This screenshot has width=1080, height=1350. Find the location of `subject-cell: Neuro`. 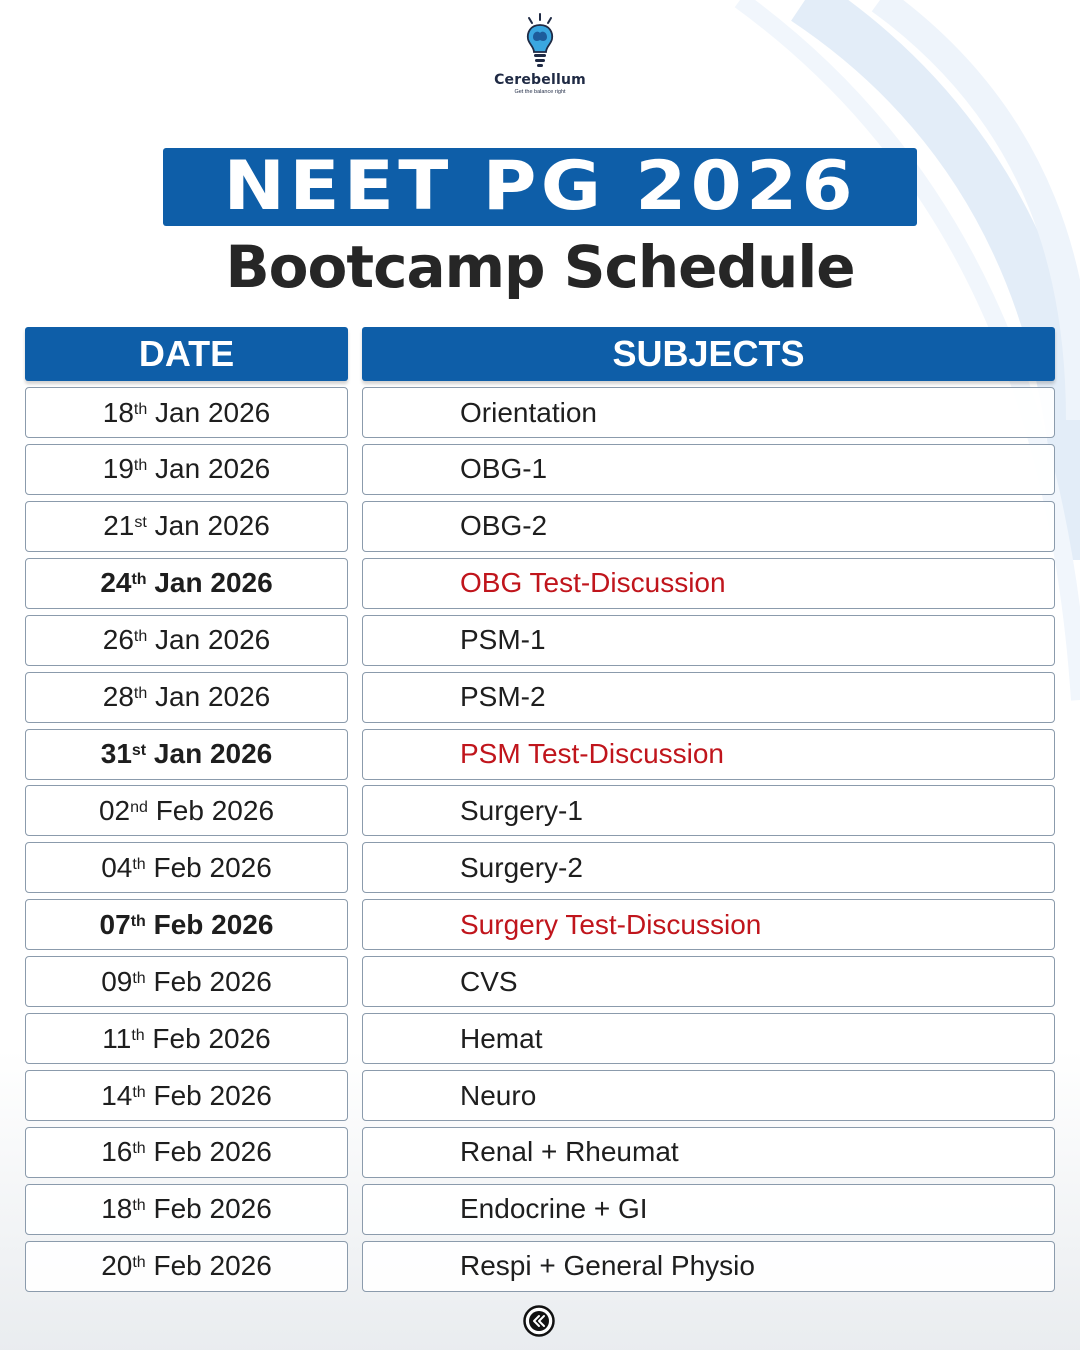

subject-cell: Neuro is located at coordinates (708, 1096).